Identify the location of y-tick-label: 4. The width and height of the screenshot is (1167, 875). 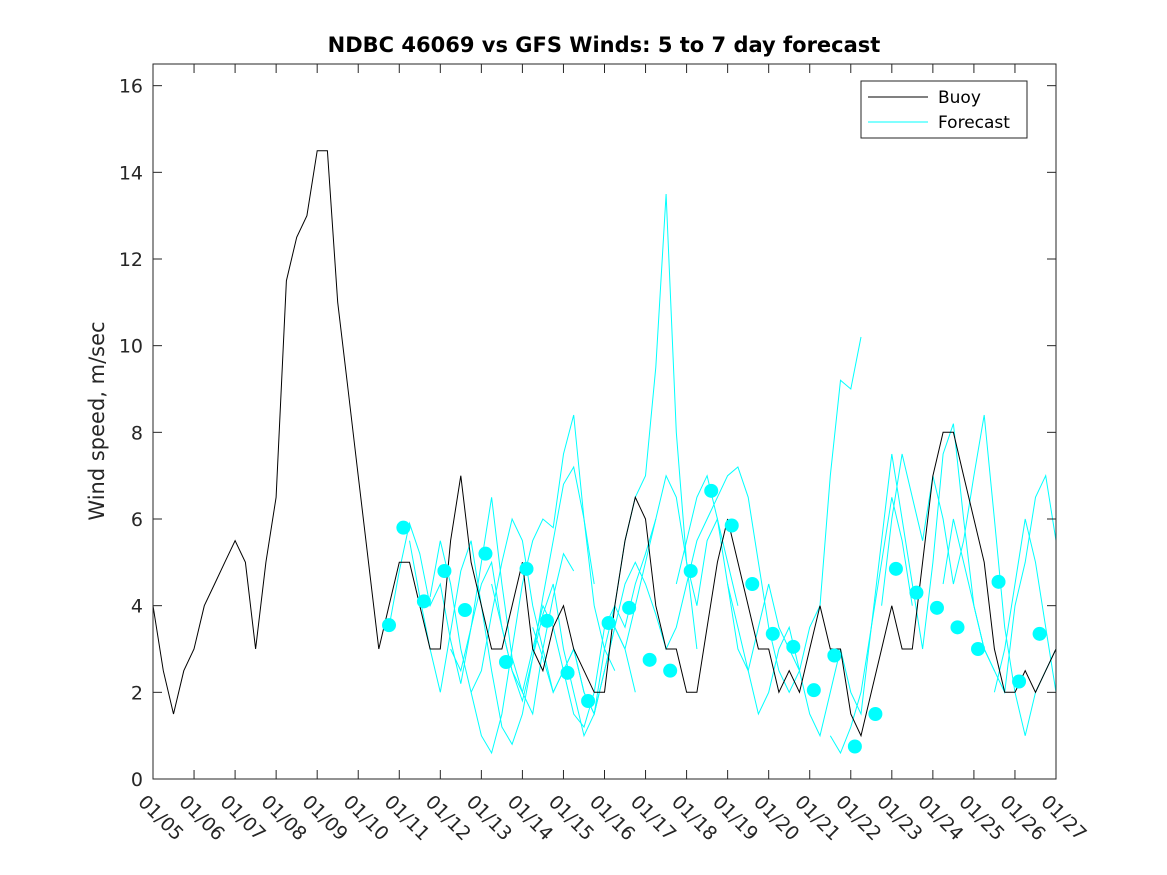
(137, 607).